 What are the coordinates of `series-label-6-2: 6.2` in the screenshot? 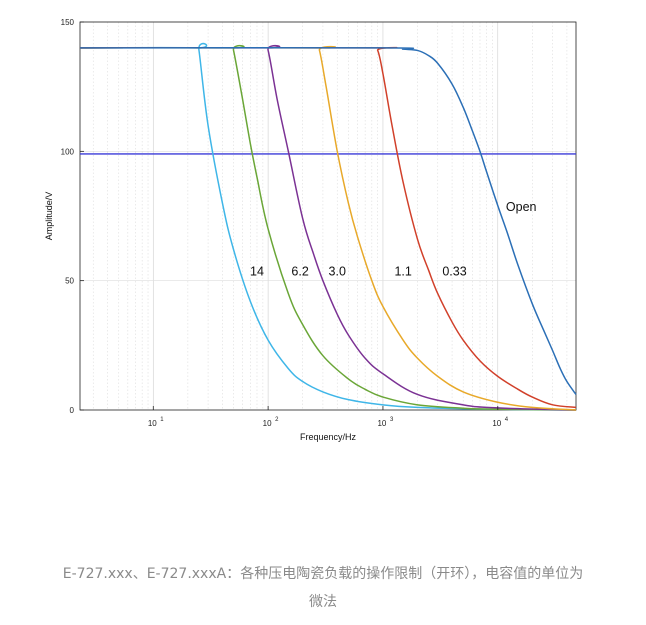 It's located at (299, 271).